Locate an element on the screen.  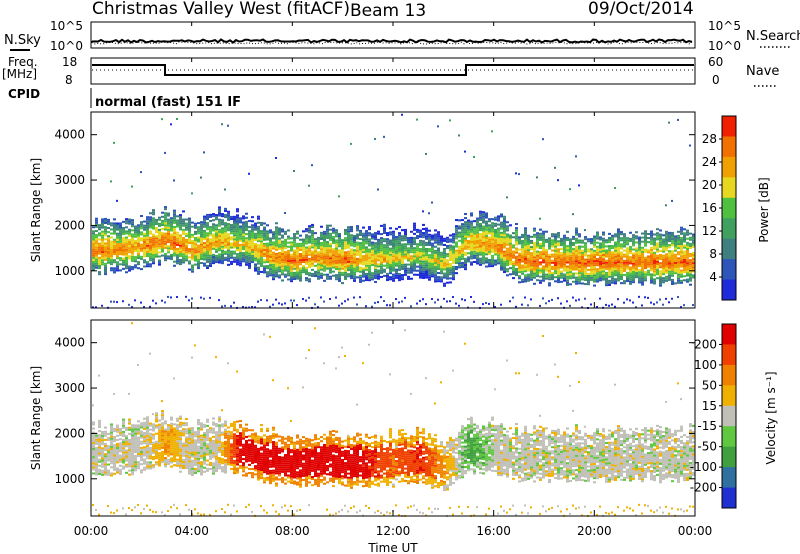
freq-label-line1: Freq. is located at coordinates (23, 62).